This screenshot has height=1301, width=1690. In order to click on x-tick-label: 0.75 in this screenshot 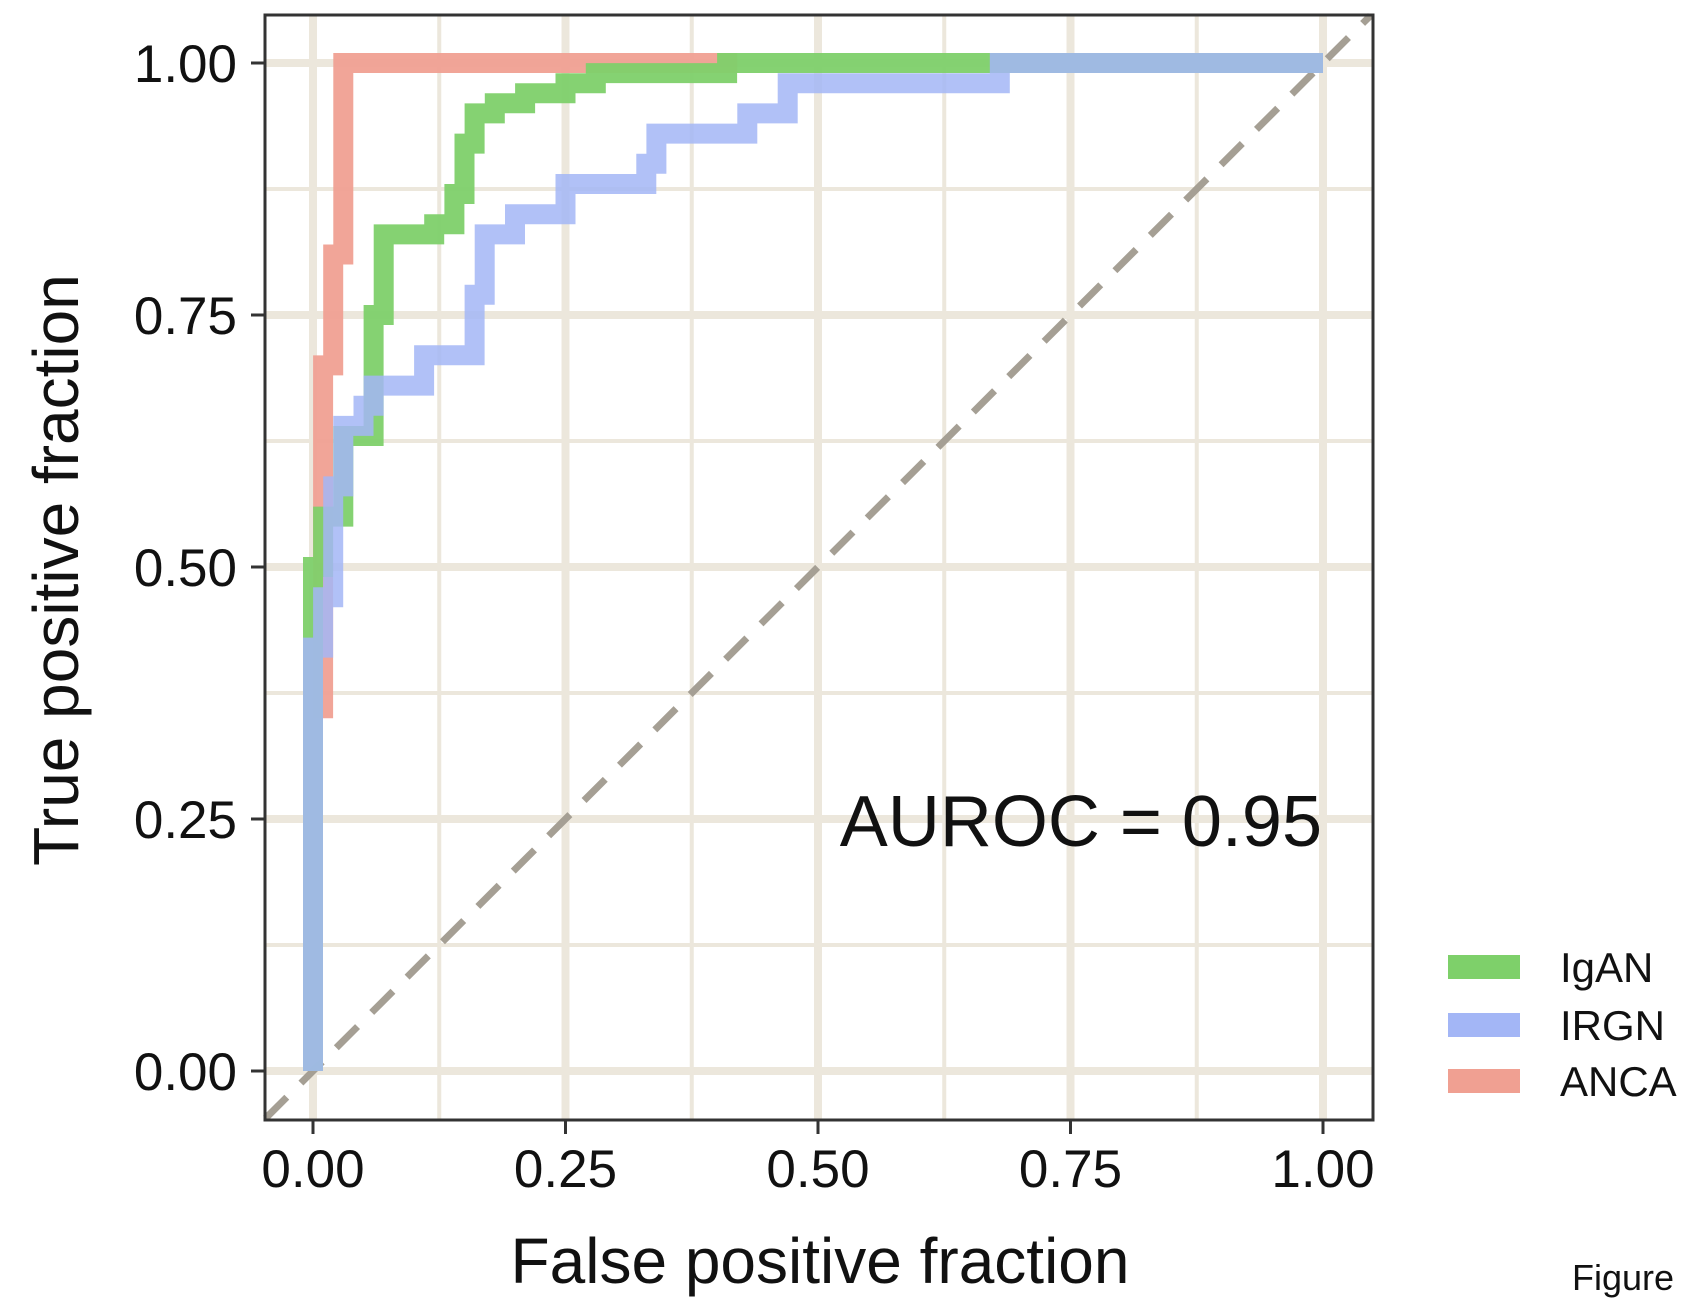, I will do `click(1070, 1169)`.